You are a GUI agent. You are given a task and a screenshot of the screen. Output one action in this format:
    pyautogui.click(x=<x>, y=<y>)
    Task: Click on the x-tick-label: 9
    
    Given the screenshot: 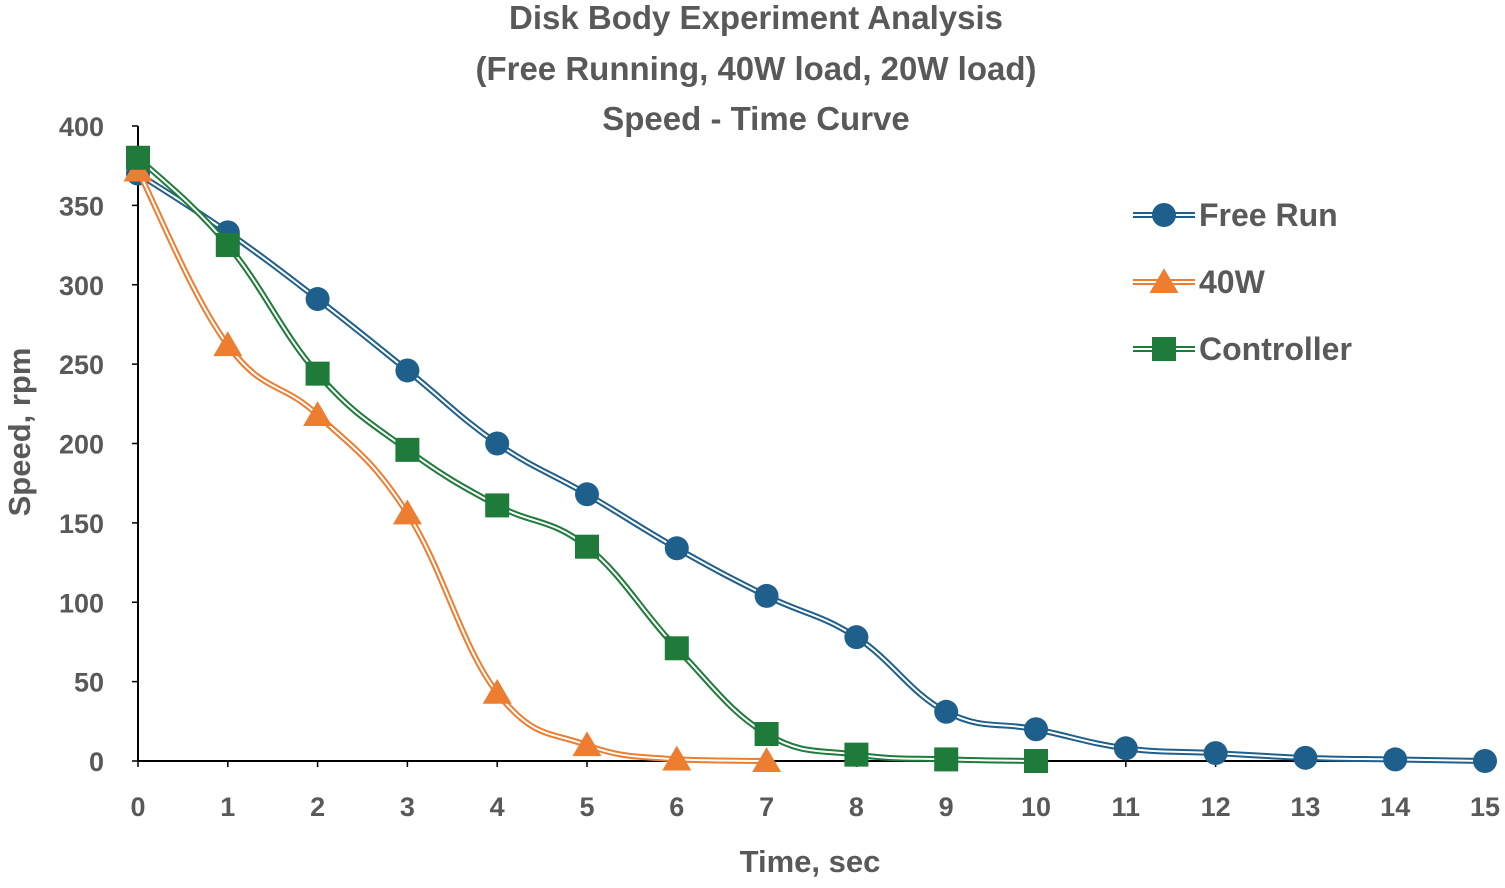 What is the action you would take?
    pyautogui.click(x=946, y=807)
    